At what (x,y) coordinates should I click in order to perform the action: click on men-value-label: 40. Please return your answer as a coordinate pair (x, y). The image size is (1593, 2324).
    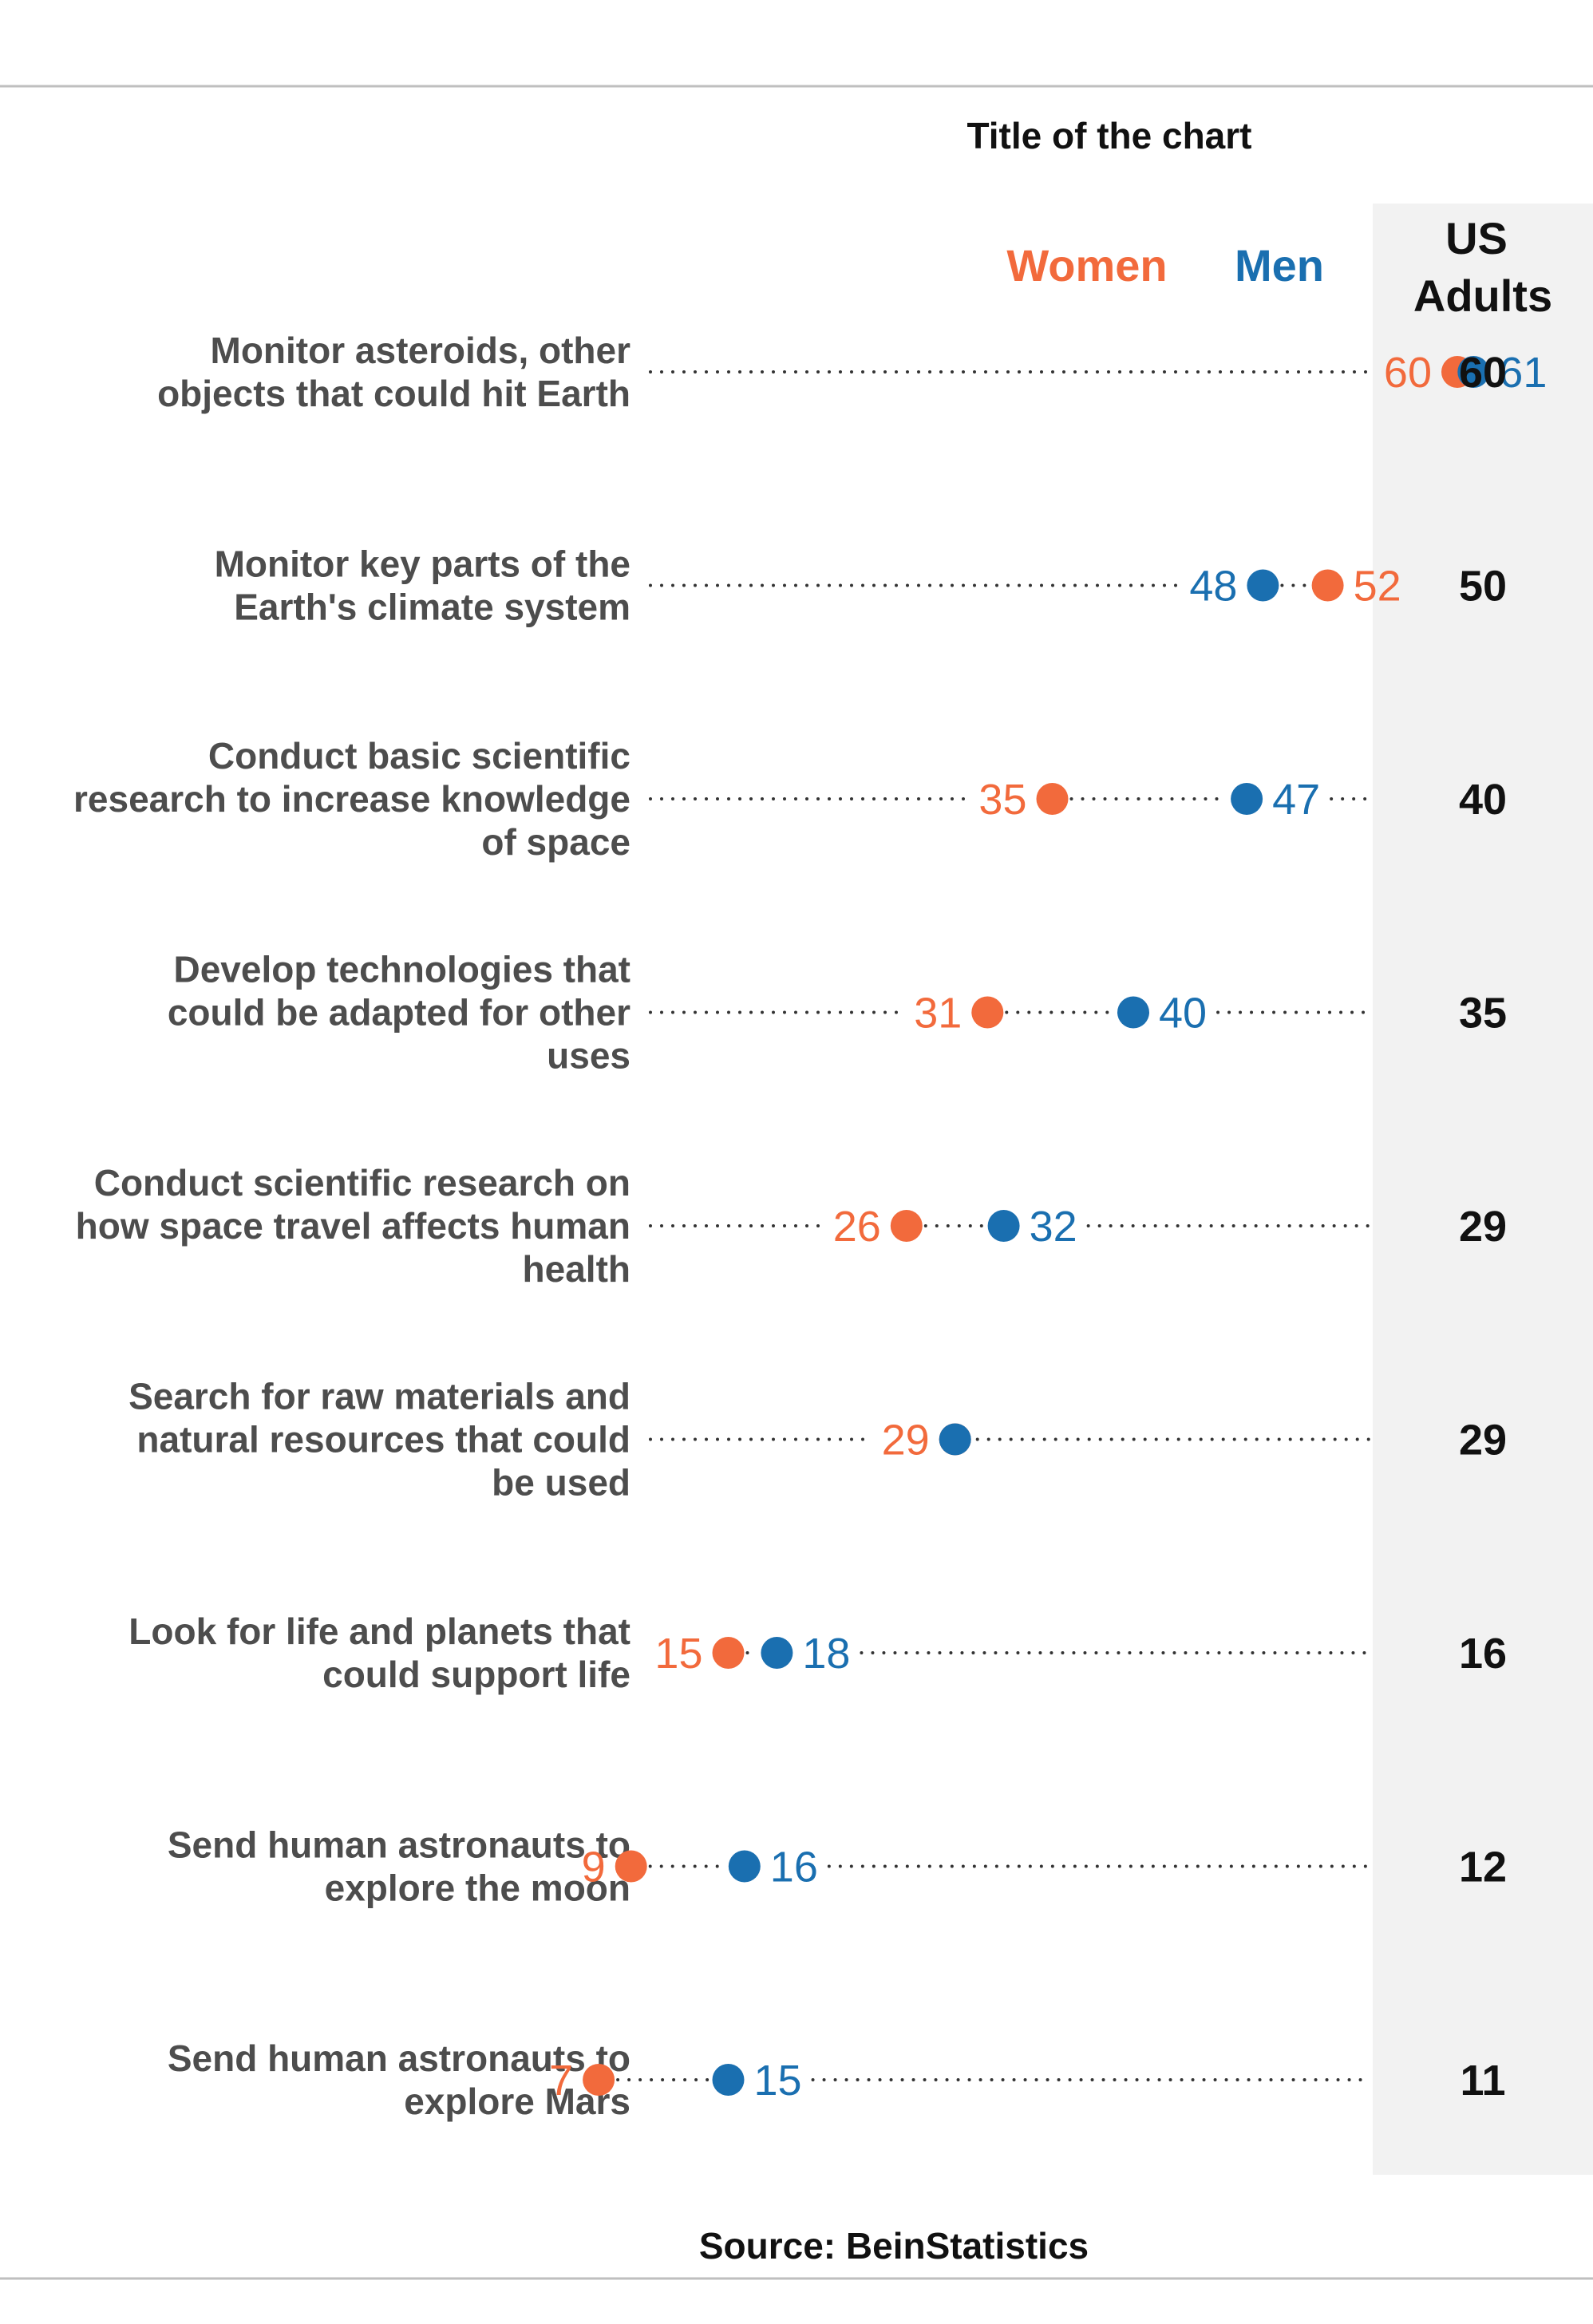
    Looking at the image, I should click on (1183, 1014).